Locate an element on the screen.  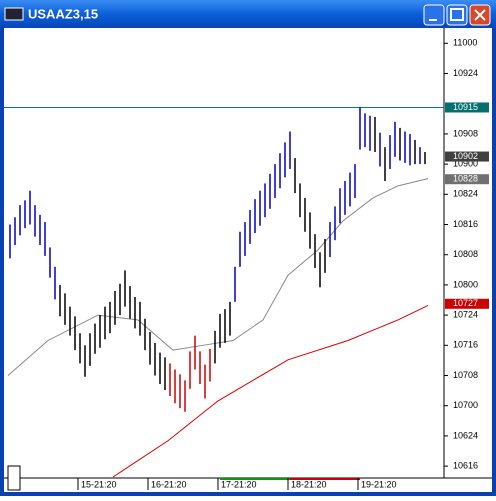
x-tick-label: 19-21:20 is located at coordinates (379, 484).